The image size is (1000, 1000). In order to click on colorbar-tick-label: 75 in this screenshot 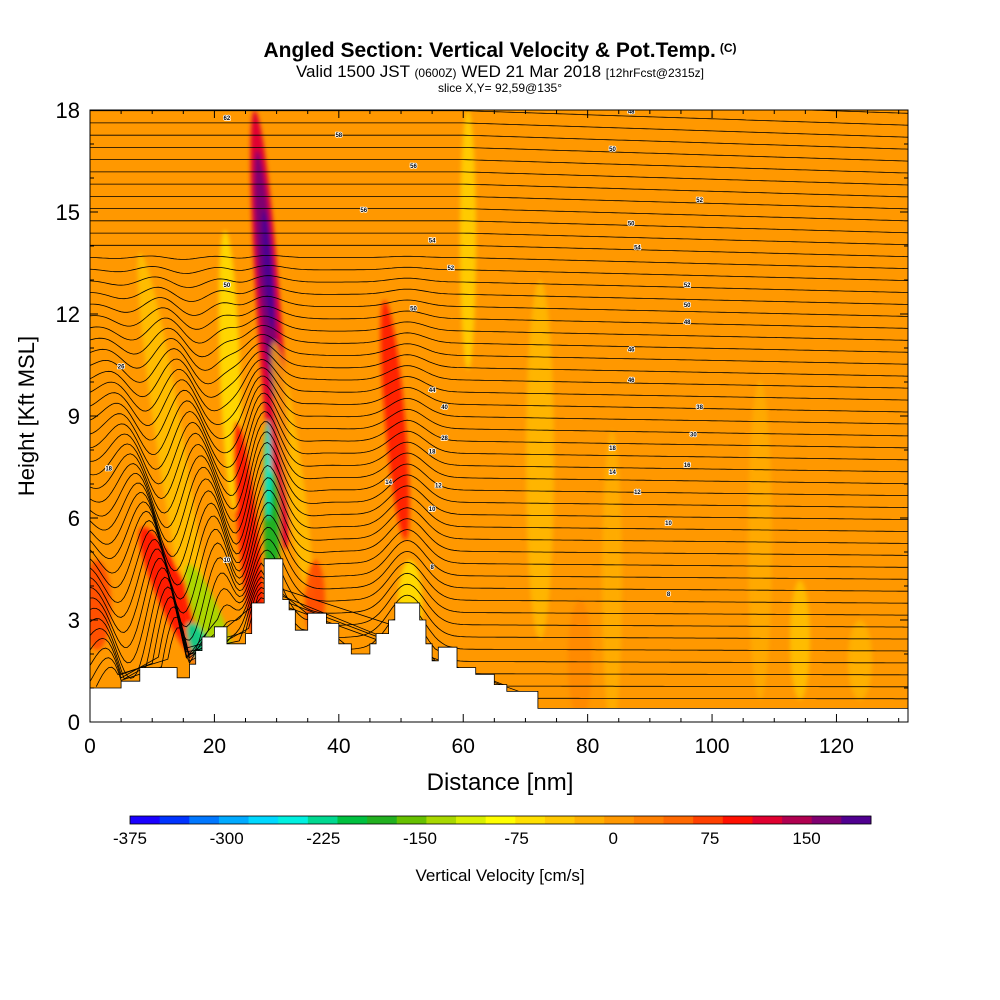, I will do `click(709, 838)`.